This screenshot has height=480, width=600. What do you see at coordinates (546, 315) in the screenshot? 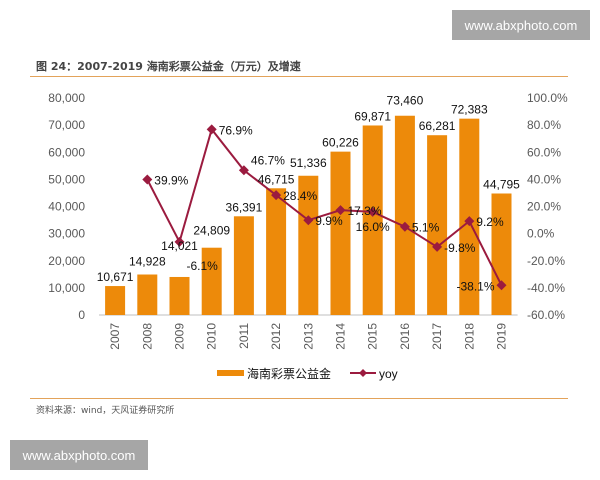
I see `right-axis-tick: -60.0%` at bounding box center [546, 315].